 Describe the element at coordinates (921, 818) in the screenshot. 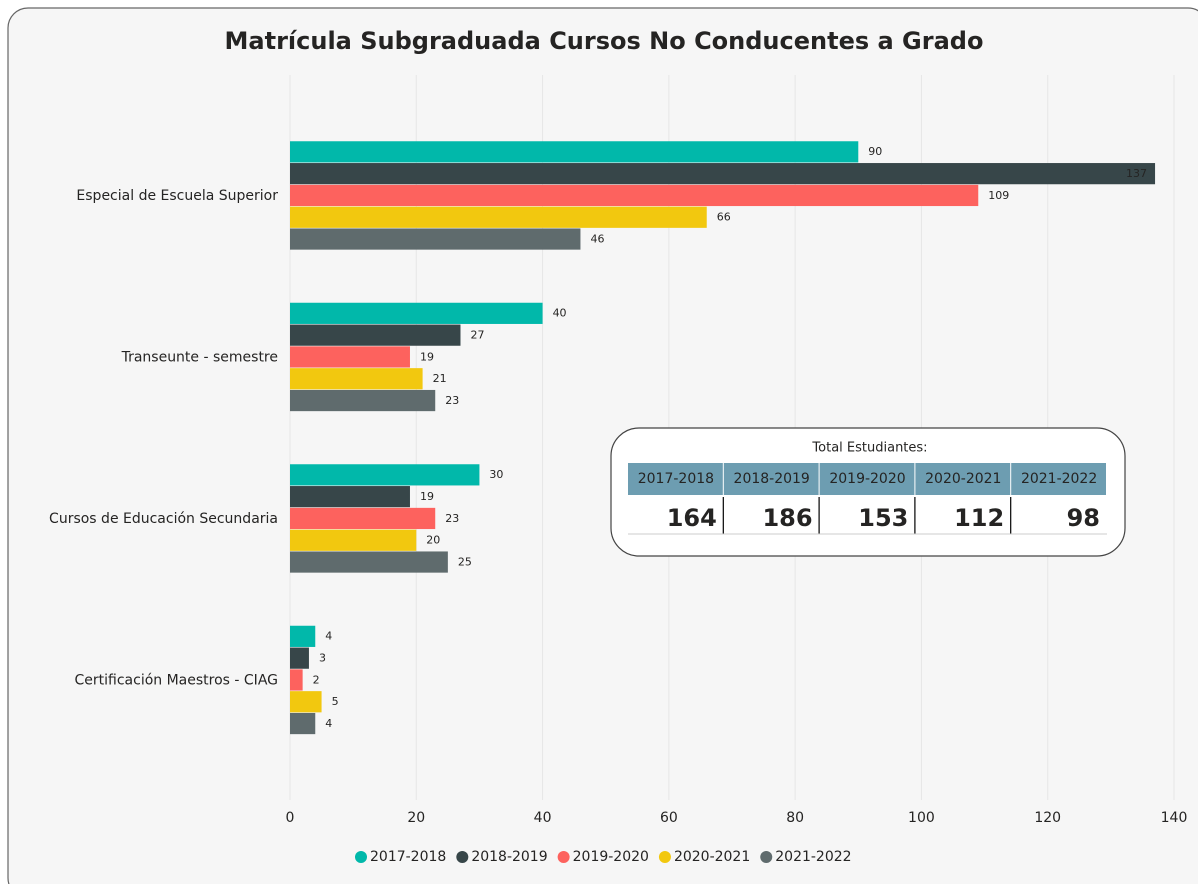

I see `x-tick-label: 100` at that location.